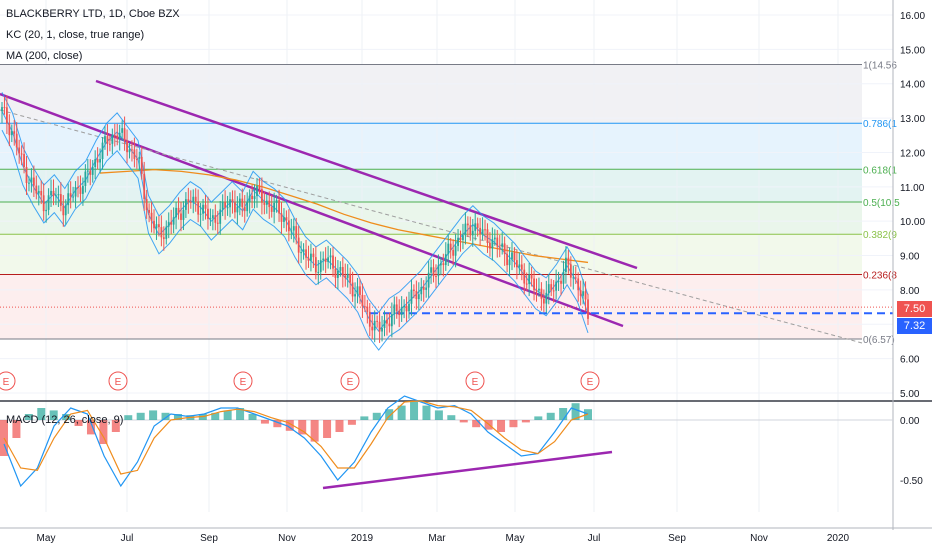 The height and width of the screenshot is (550, 932). I want to click on macd-indicator-legend: MACD (12, 26, close, 9), so click(65, 420).